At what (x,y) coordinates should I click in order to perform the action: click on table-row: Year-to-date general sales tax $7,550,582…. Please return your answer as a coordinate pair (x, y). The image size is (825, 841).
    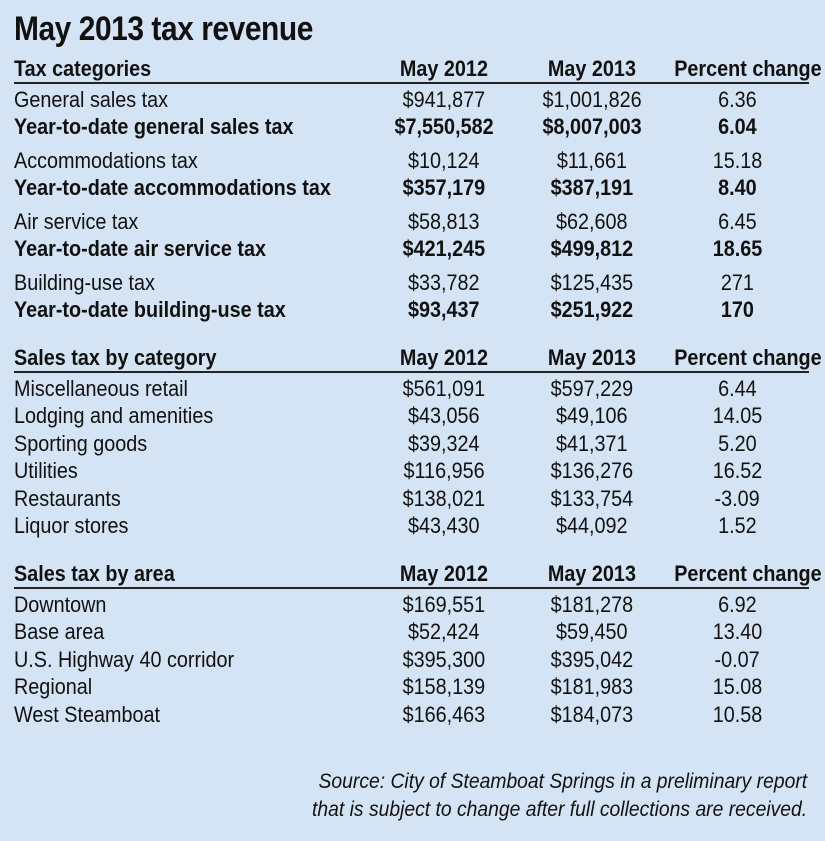
    Looking at the image, I should click on (411, 128).